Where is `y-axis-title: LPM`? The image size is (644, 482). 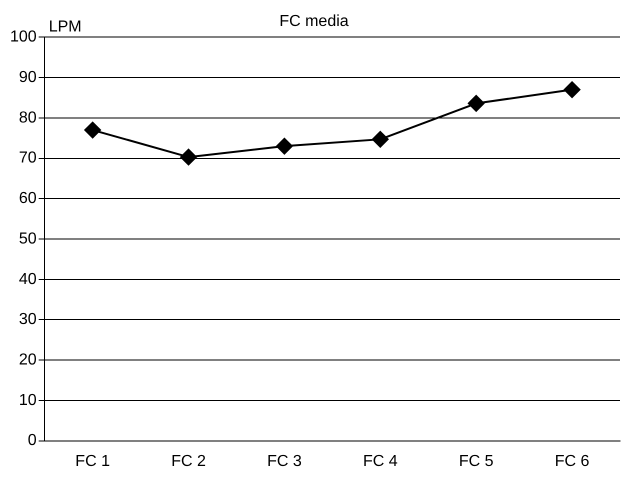
y-axis-title: LPM is located at coordinates (65, 27).